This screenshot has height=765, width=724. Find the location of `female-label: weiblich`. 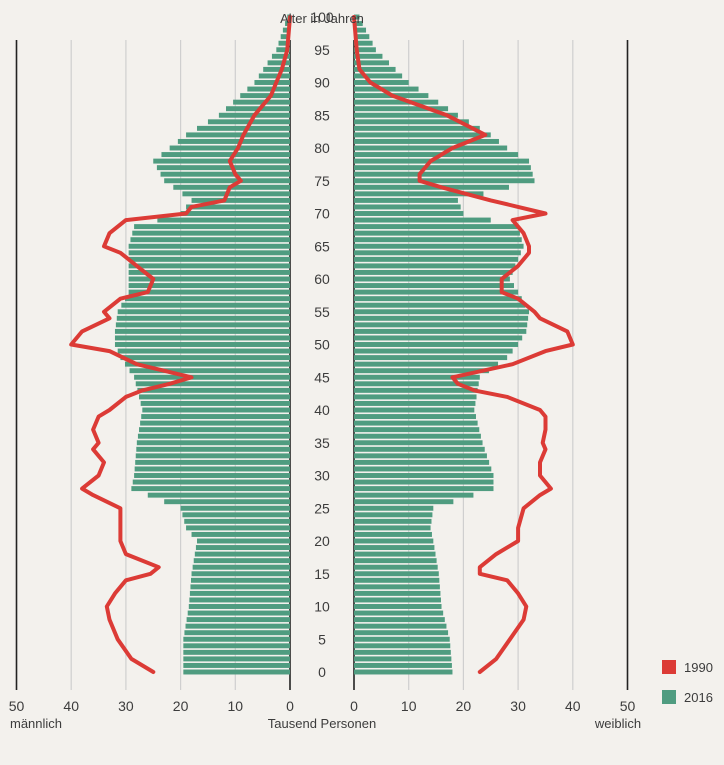

female-label: weiblich is located at coordinates (617, 723).